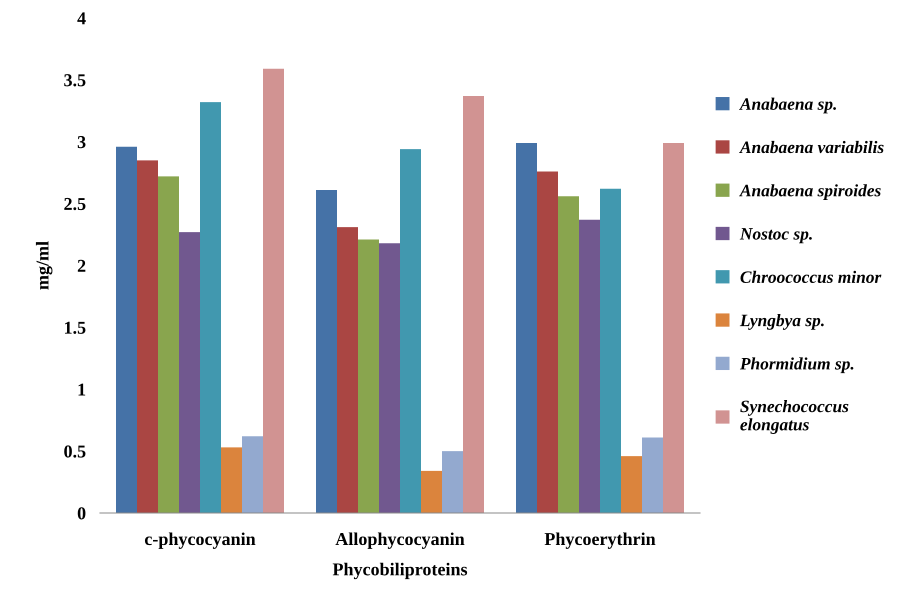 The image size is (921, 601). I want to click on y-tick-label: 1.5, so click(75, 328).